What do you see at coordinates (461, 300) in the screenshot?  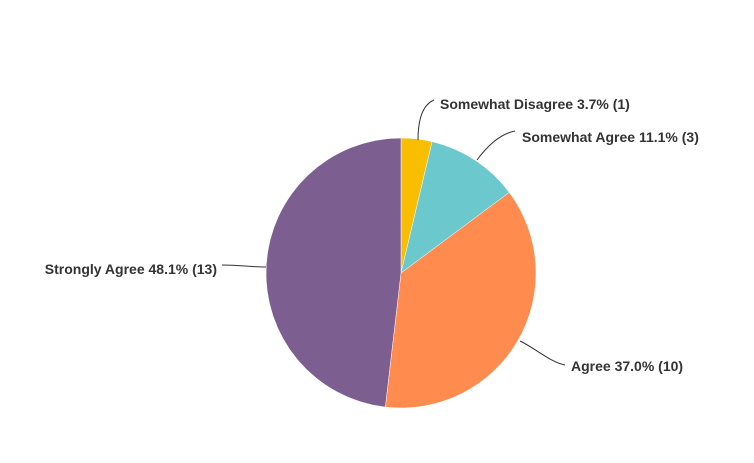 I see `pie-slice-agree` at bounding box center [461, 300].